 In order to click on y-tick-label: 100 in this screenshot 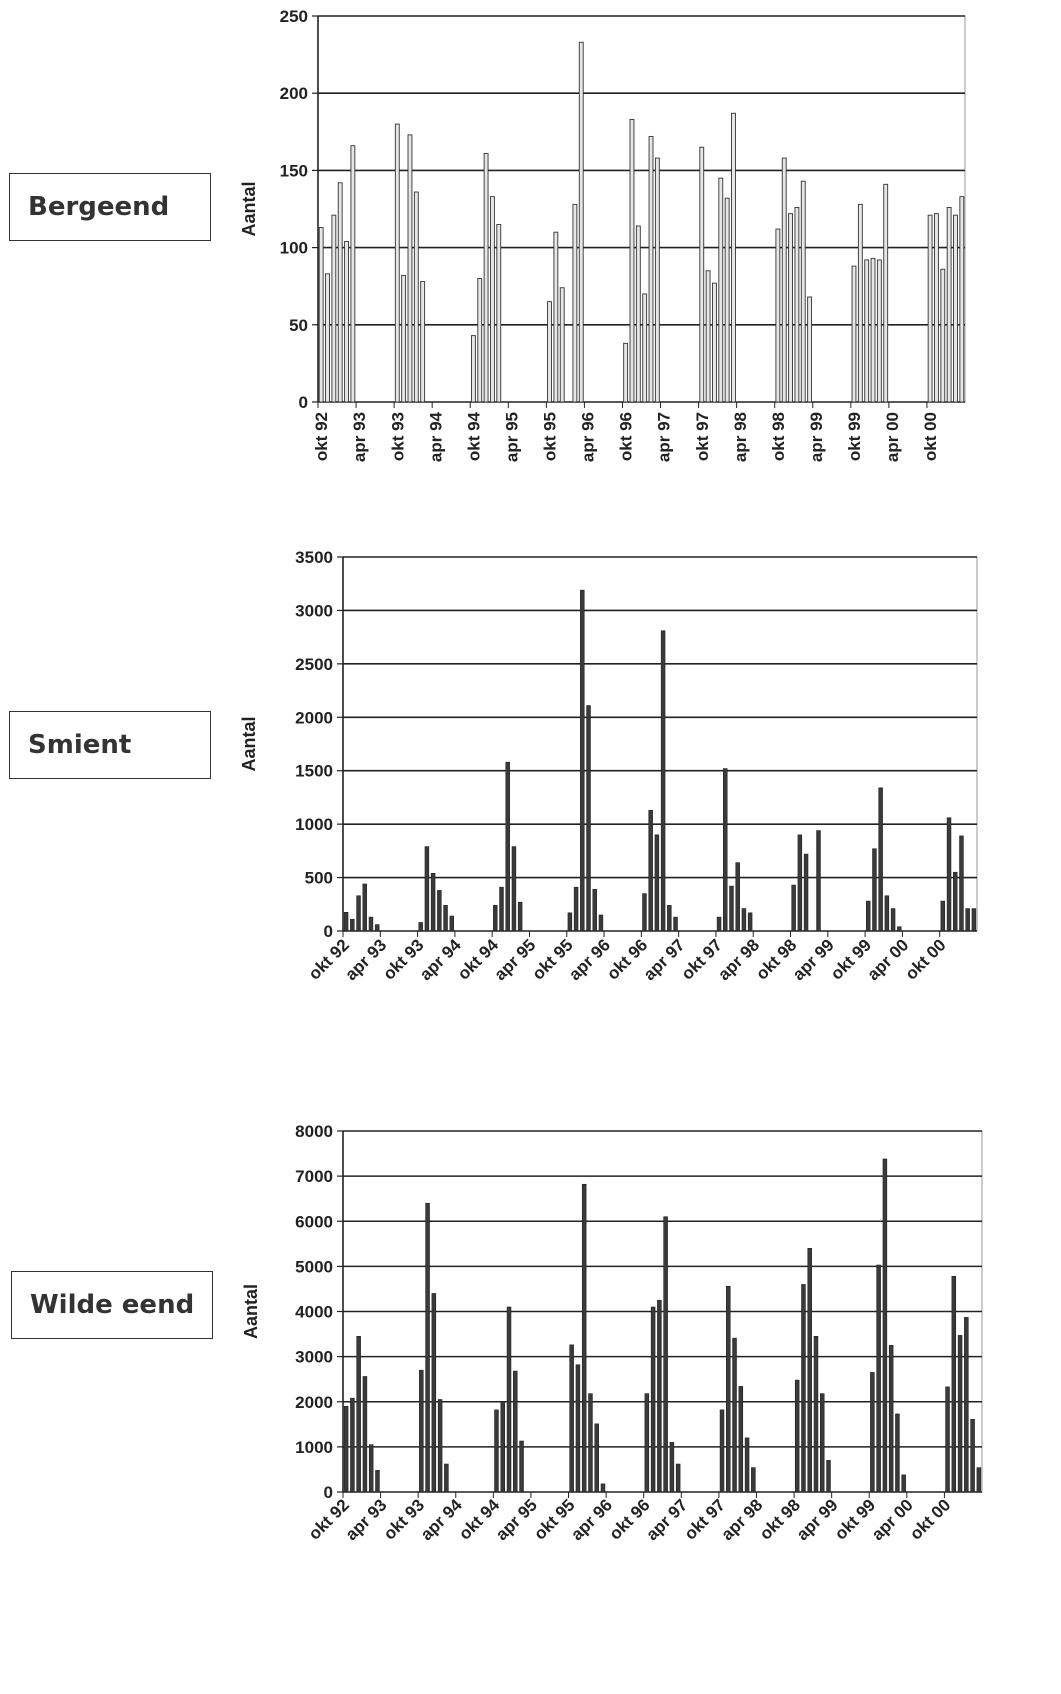, I will do `click(294, 248)`.